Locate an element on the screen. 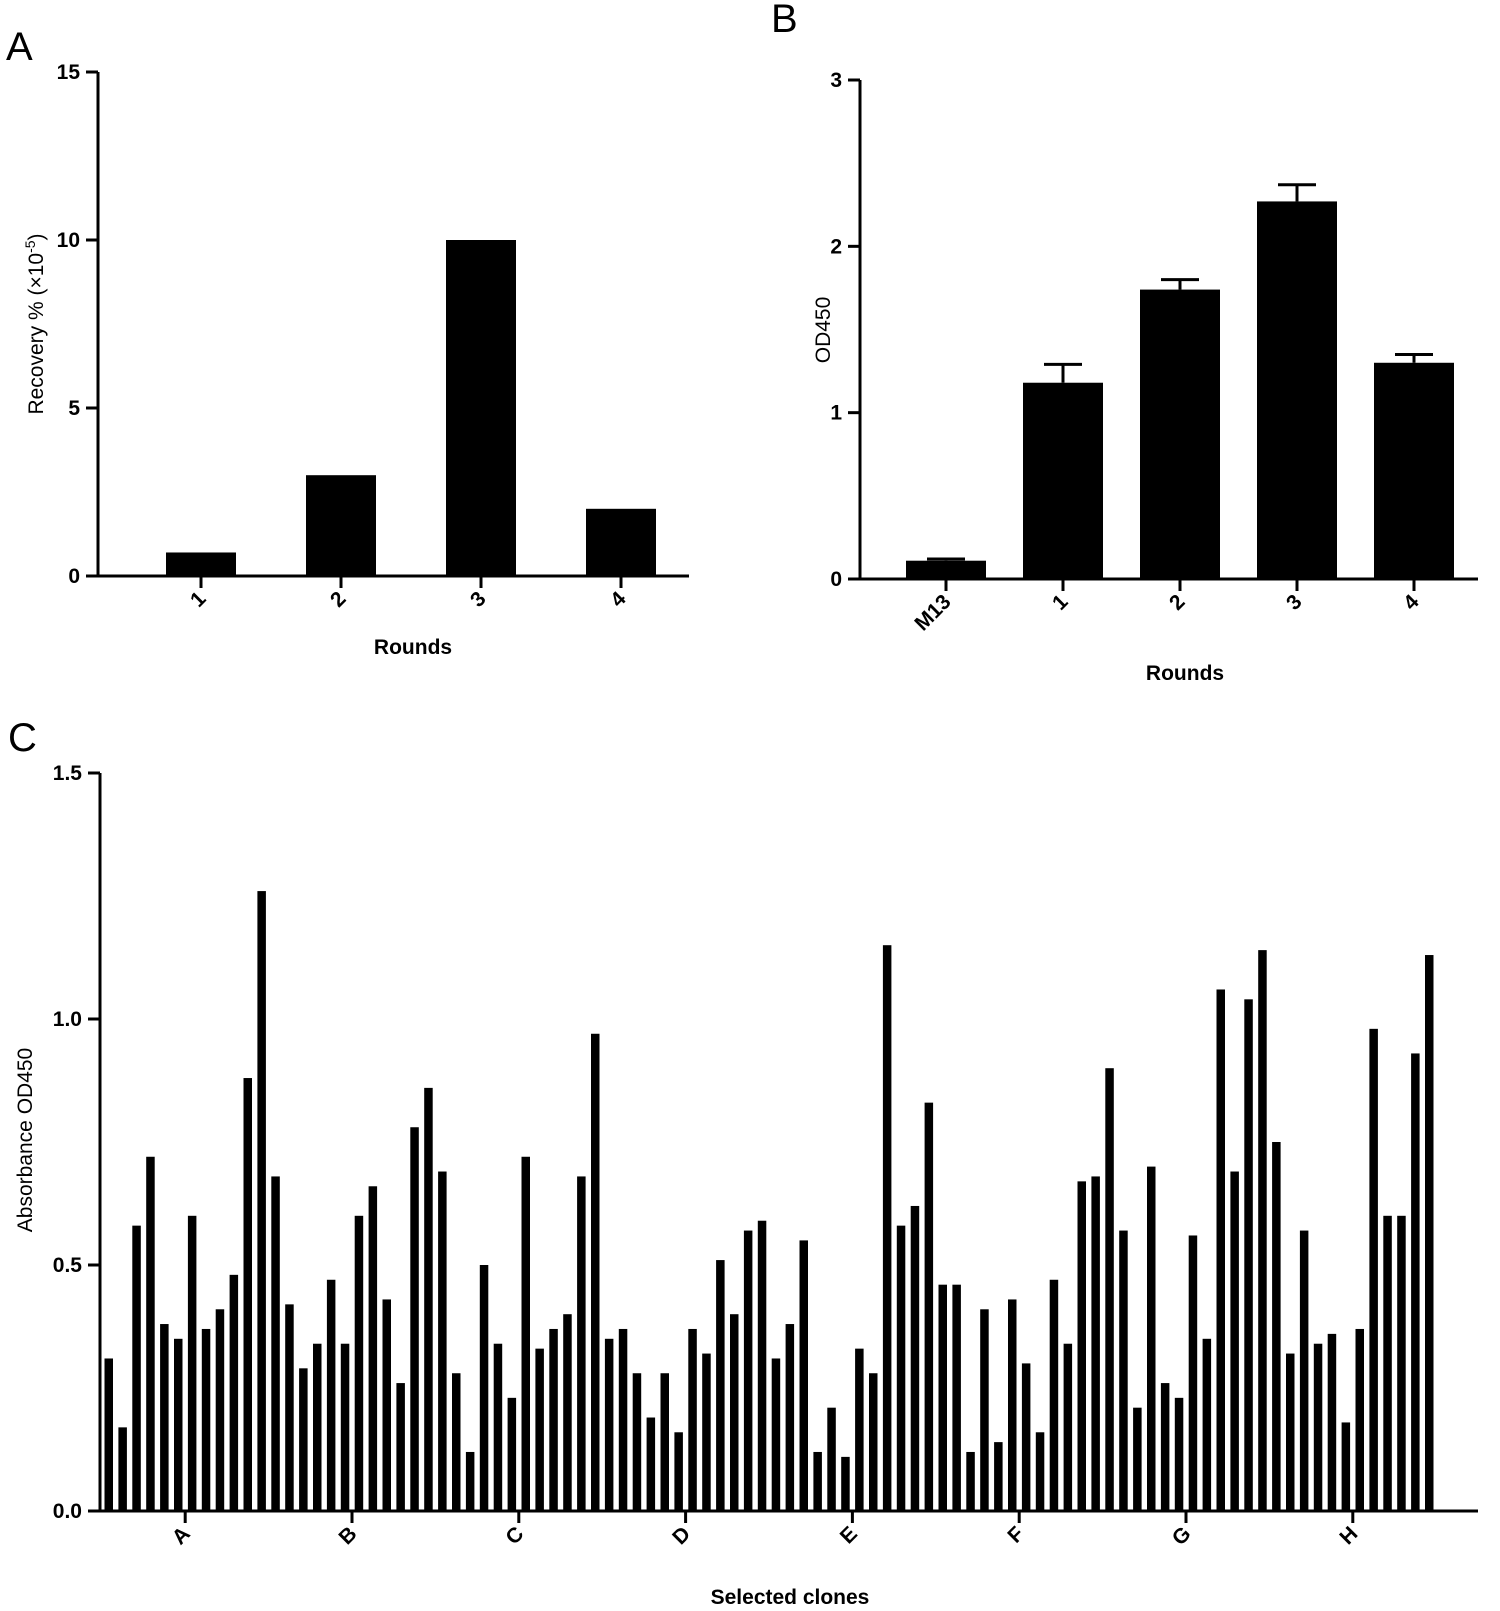 This screenshot has height=1611, width=1500. panel-c-x-ticks: A B C D E F G H is located at coordinates (765, 1530).